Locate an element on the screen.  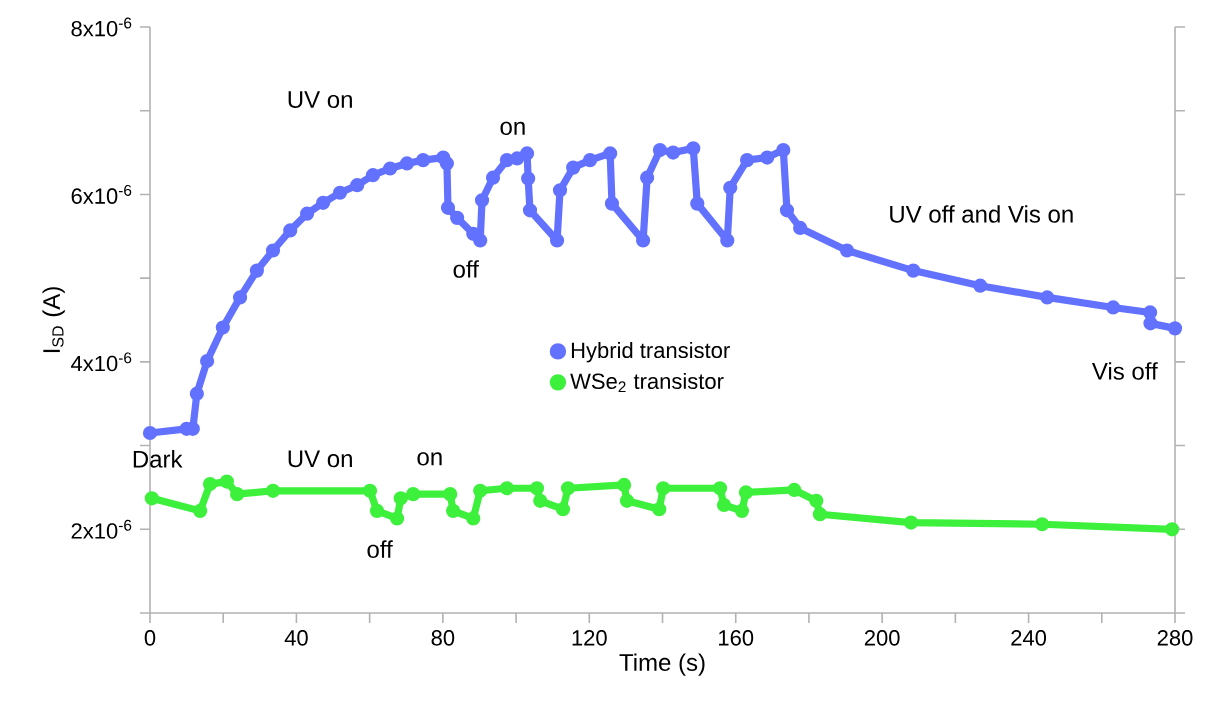
x-tick-label: 280 is located at coordinates (1175, 638).